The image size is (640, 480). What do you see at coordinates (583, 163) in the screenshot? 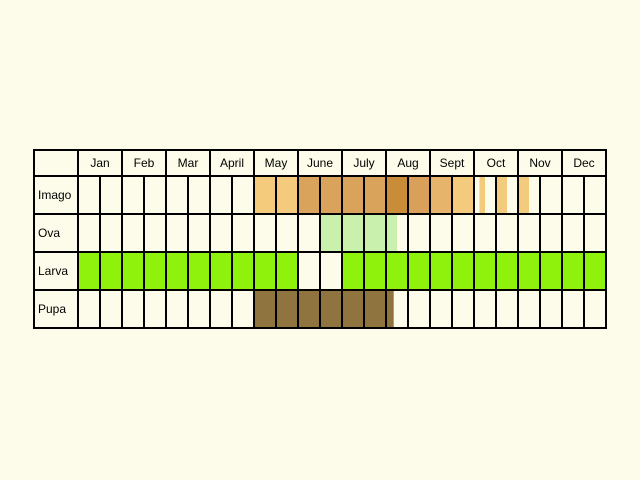
I see `month-label: Dec` at bounding box center [583, 163].